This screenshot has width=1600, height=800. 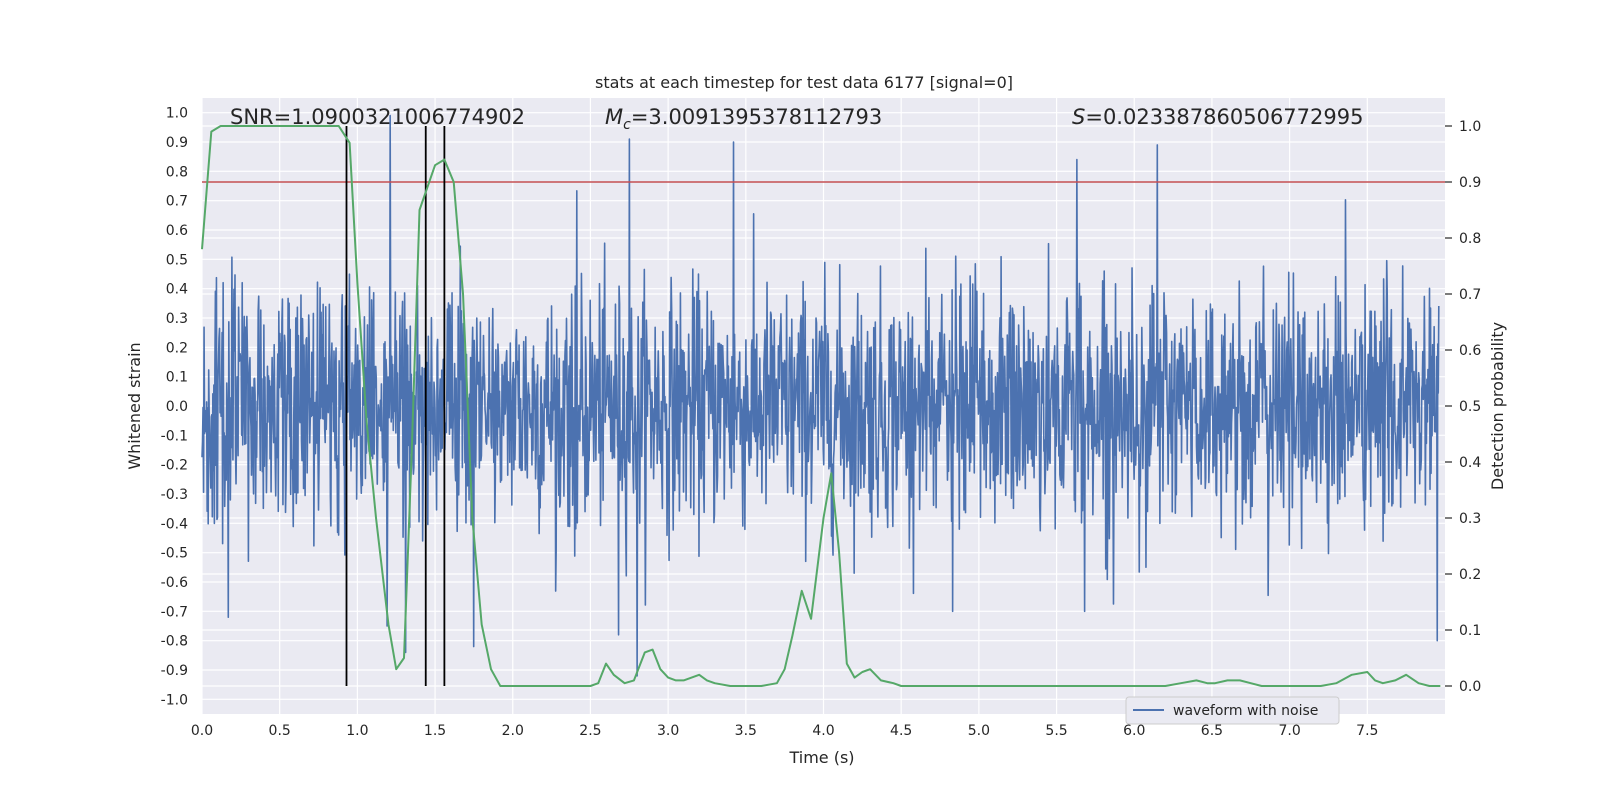 What do you see at coordinates (177, 407) in the screenshot?
I see `y-tick-label: 0.0` at bounding box center [177, 407].